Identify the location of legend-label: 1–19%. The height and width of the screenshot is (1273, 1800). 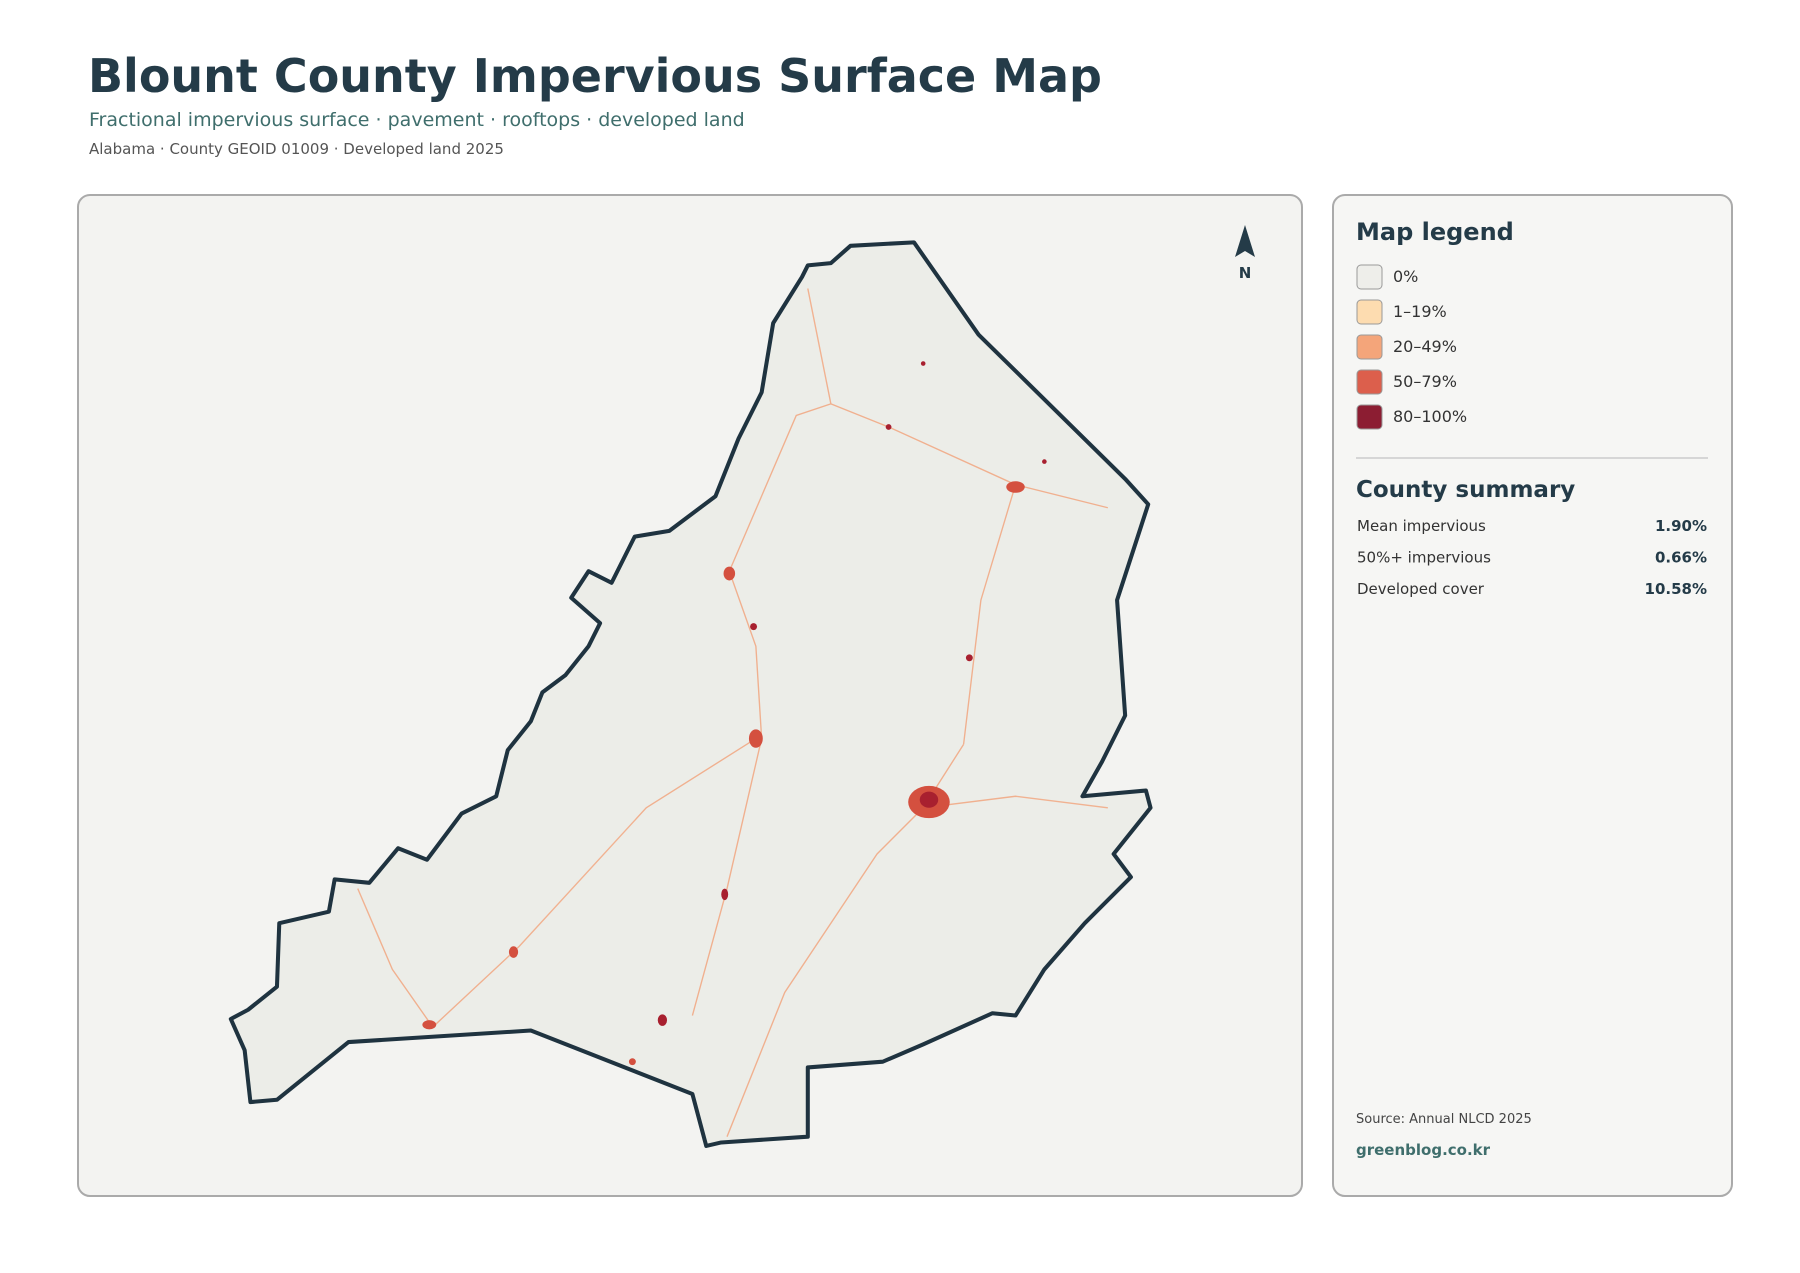
(1420, 311).